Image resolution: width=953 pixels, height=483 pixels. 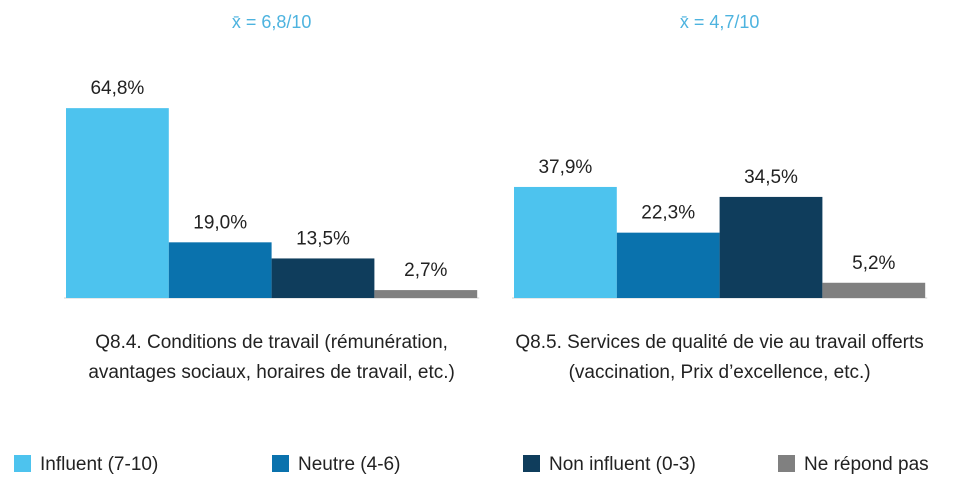 I want to click on value-label: 19,0%, so click(x=220, y=222).